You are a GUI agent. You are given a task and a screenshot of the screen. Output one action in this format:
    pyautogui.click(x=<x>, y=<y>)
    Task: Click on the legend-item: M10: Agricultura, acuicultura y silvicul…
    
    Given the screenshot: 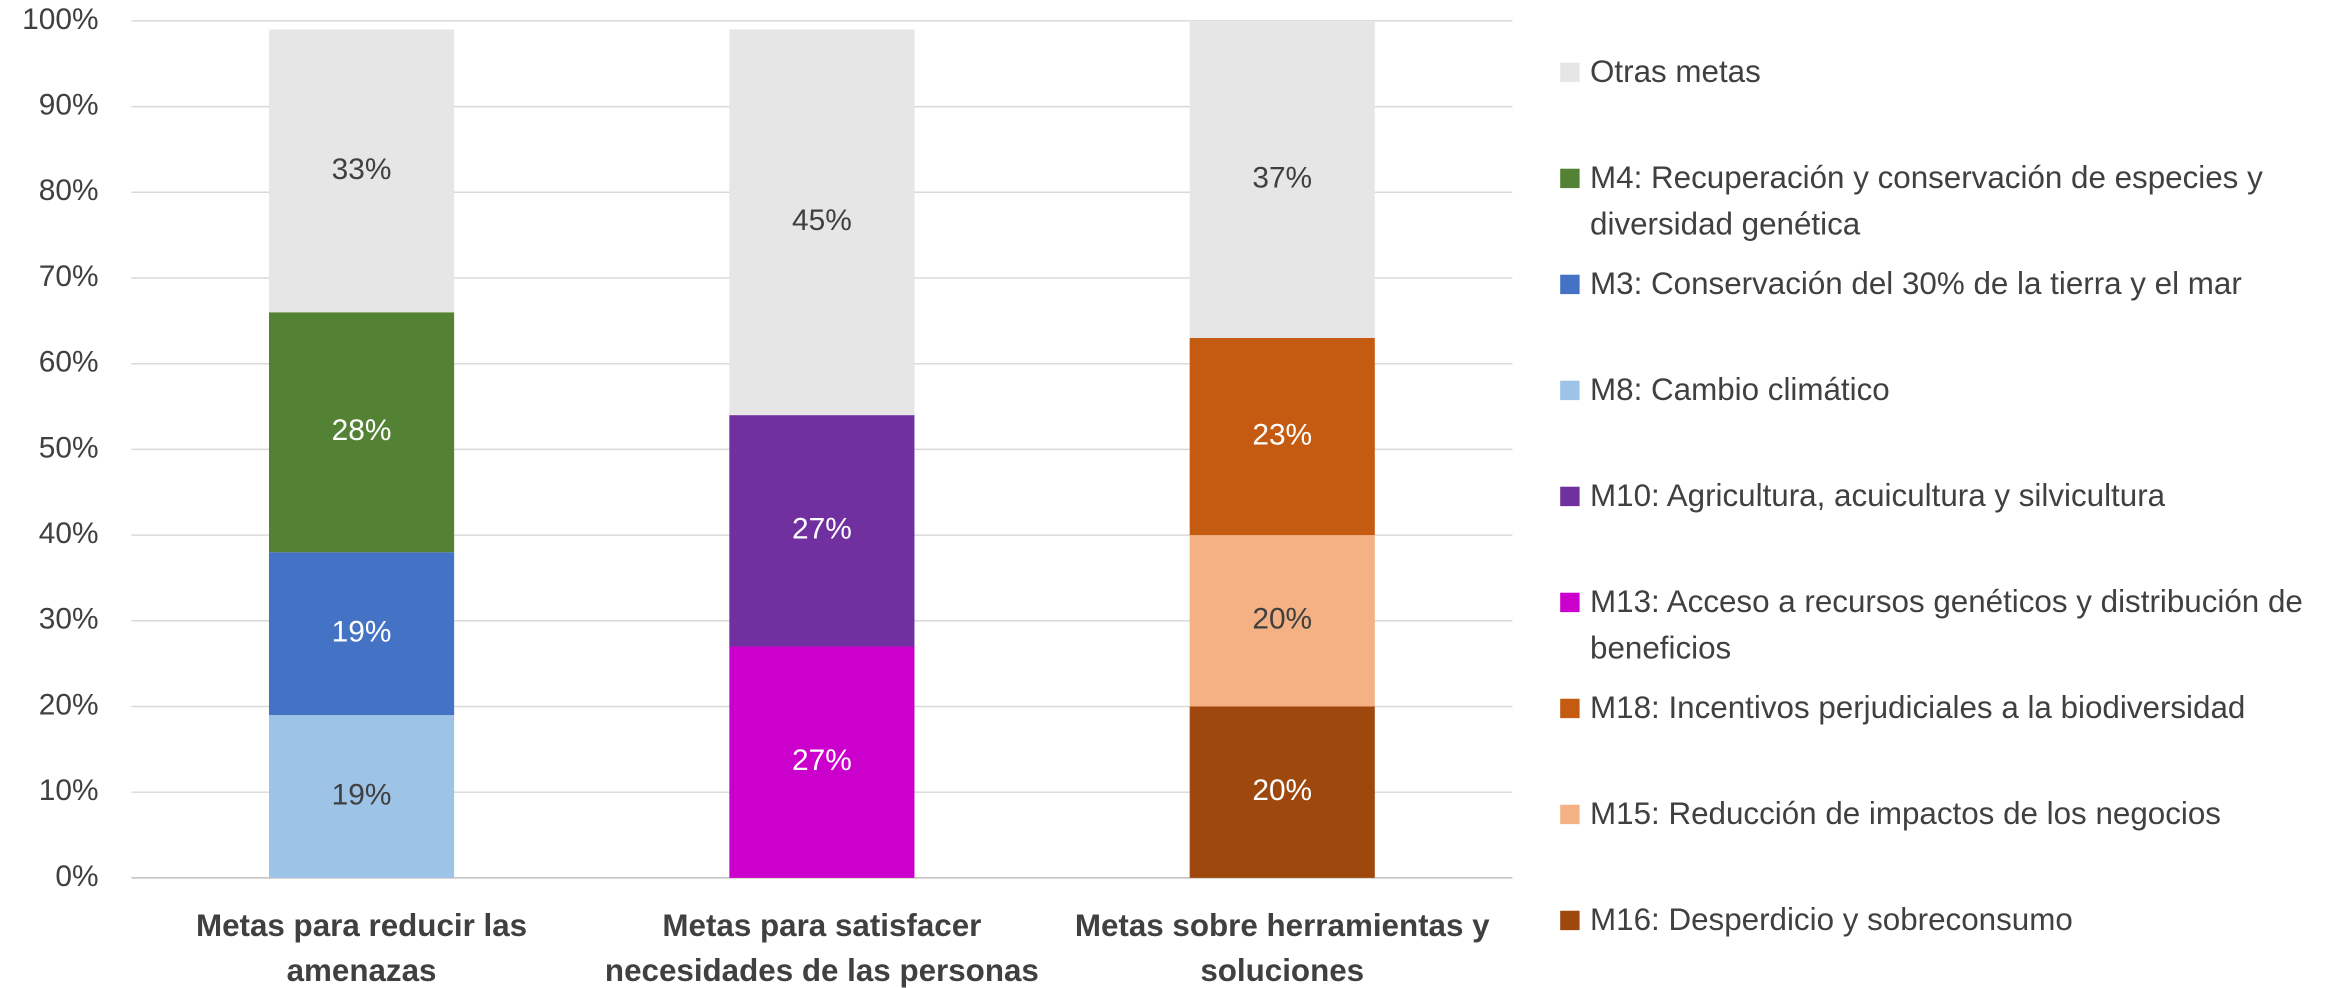 What is the action you would take?
    pyautogui.click(x=1950, y=496)
    